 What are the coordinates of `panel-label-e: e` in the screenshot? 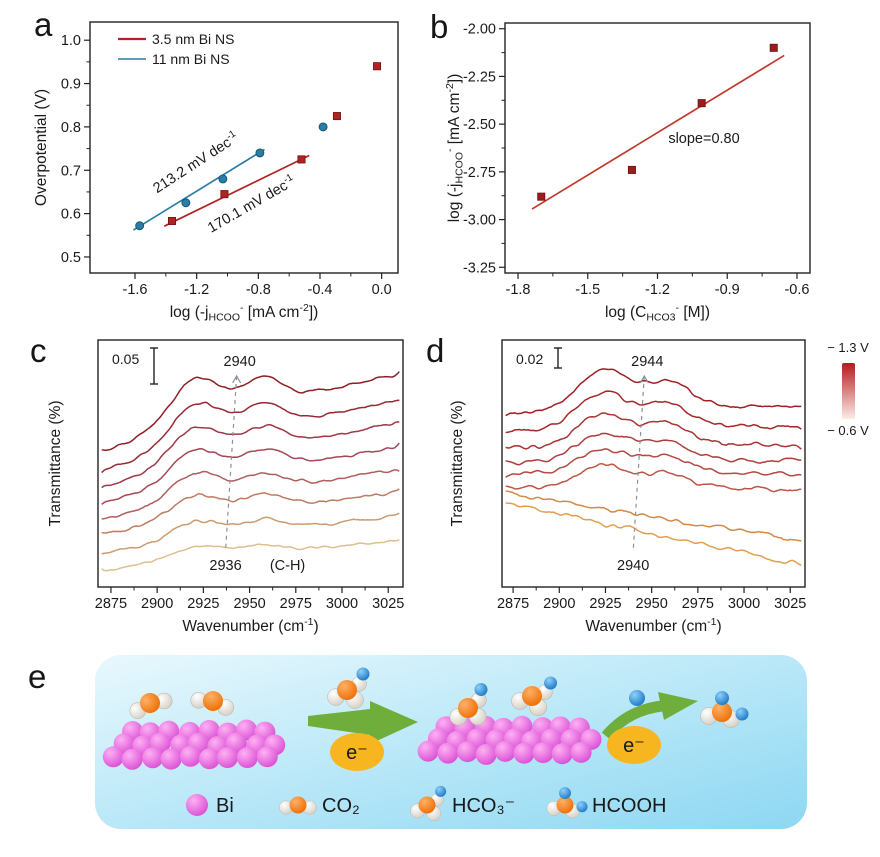 It's located at (37, 676).